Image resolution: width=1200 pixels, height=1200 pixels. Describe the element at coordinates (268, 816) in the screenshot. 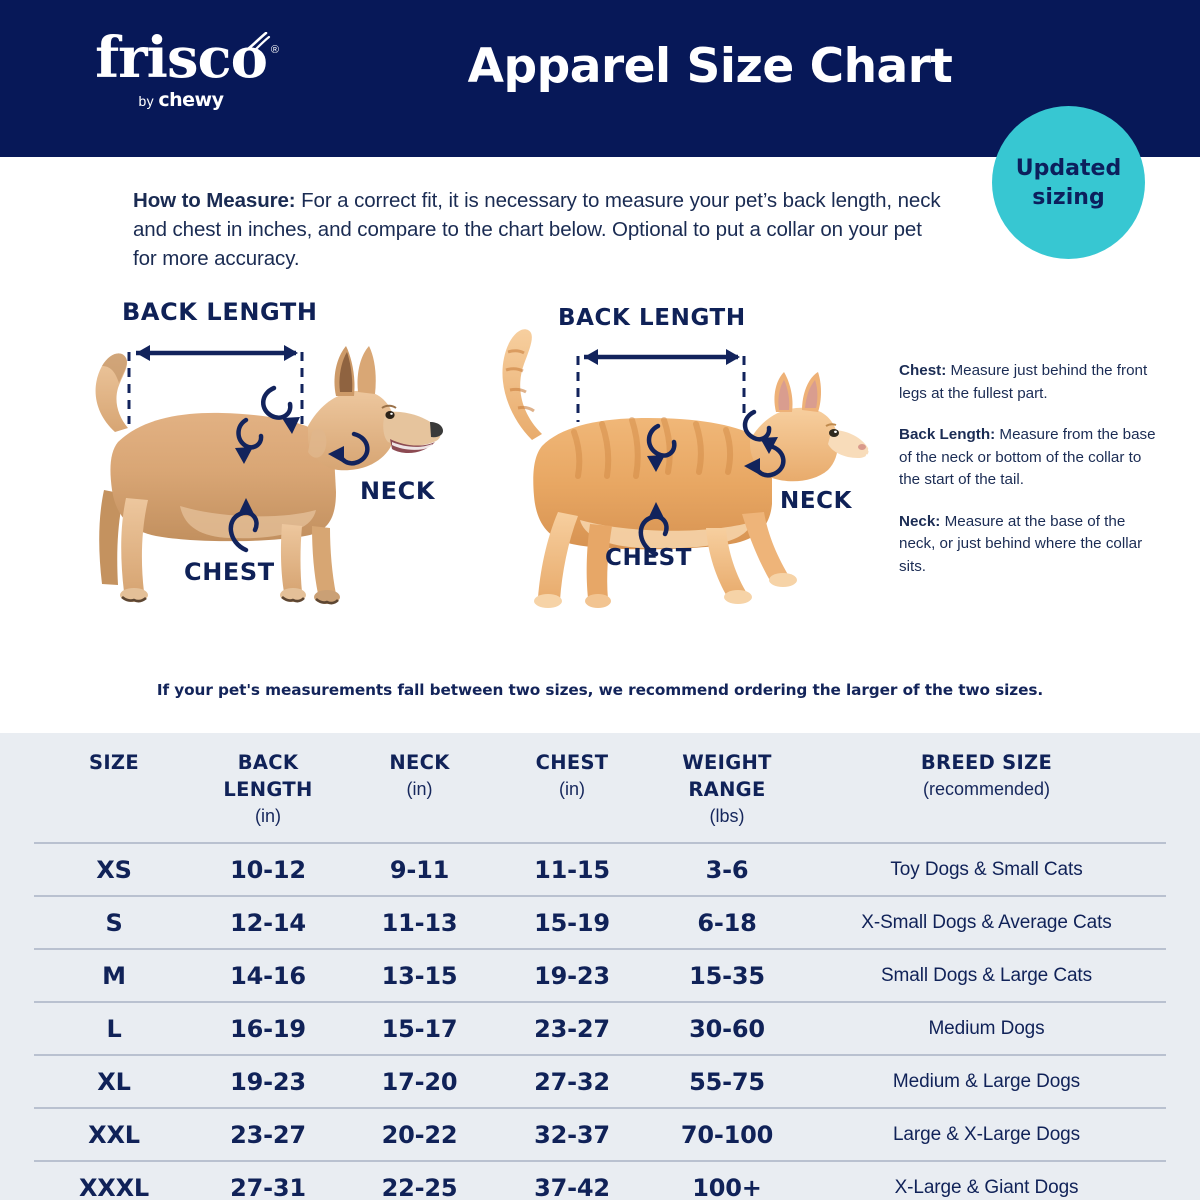

I see `column-header-back-length-unit: (in)` at that location.